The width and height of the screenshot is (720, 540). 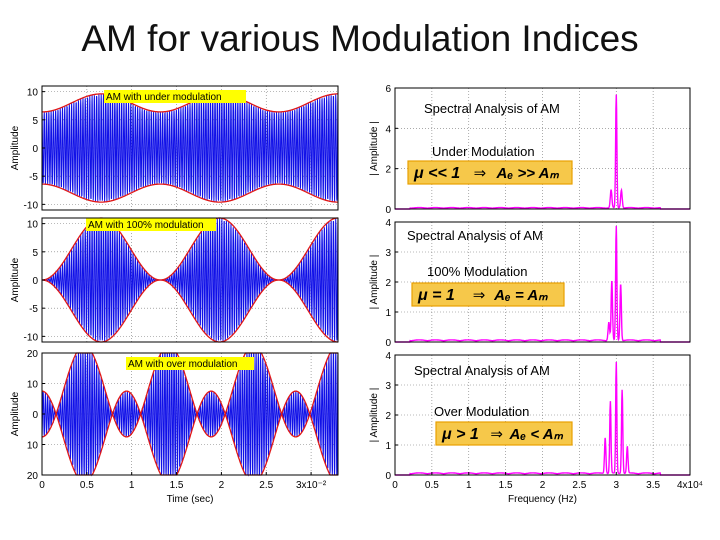 I want to click on spectrum-subtitle: Under Modulation, so click(x=483, y=151).